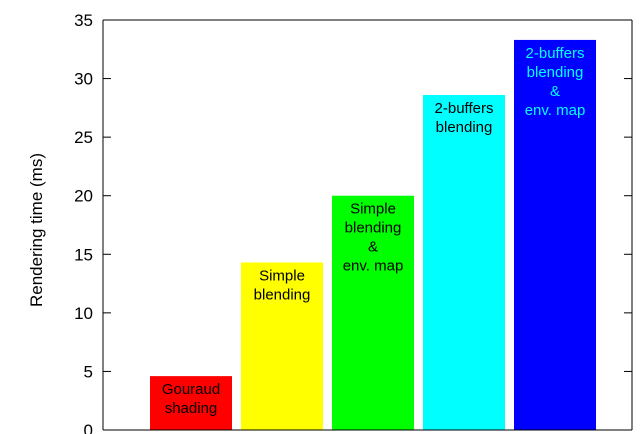 Image resolution: width=640 pixels, height=434 pixels. I want to click on y-tick-label: 15, so click(83, 254).